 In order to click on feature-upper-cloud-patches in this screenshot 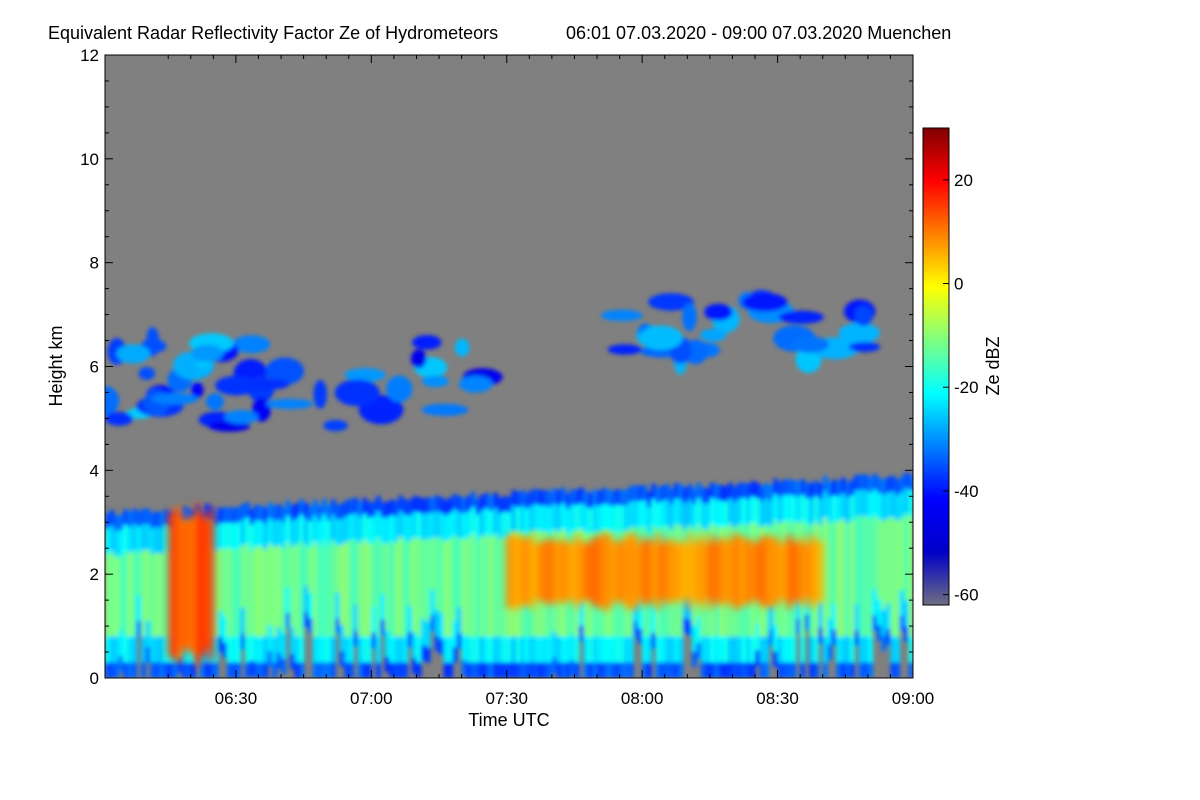, I will do `click(740, 332)`.